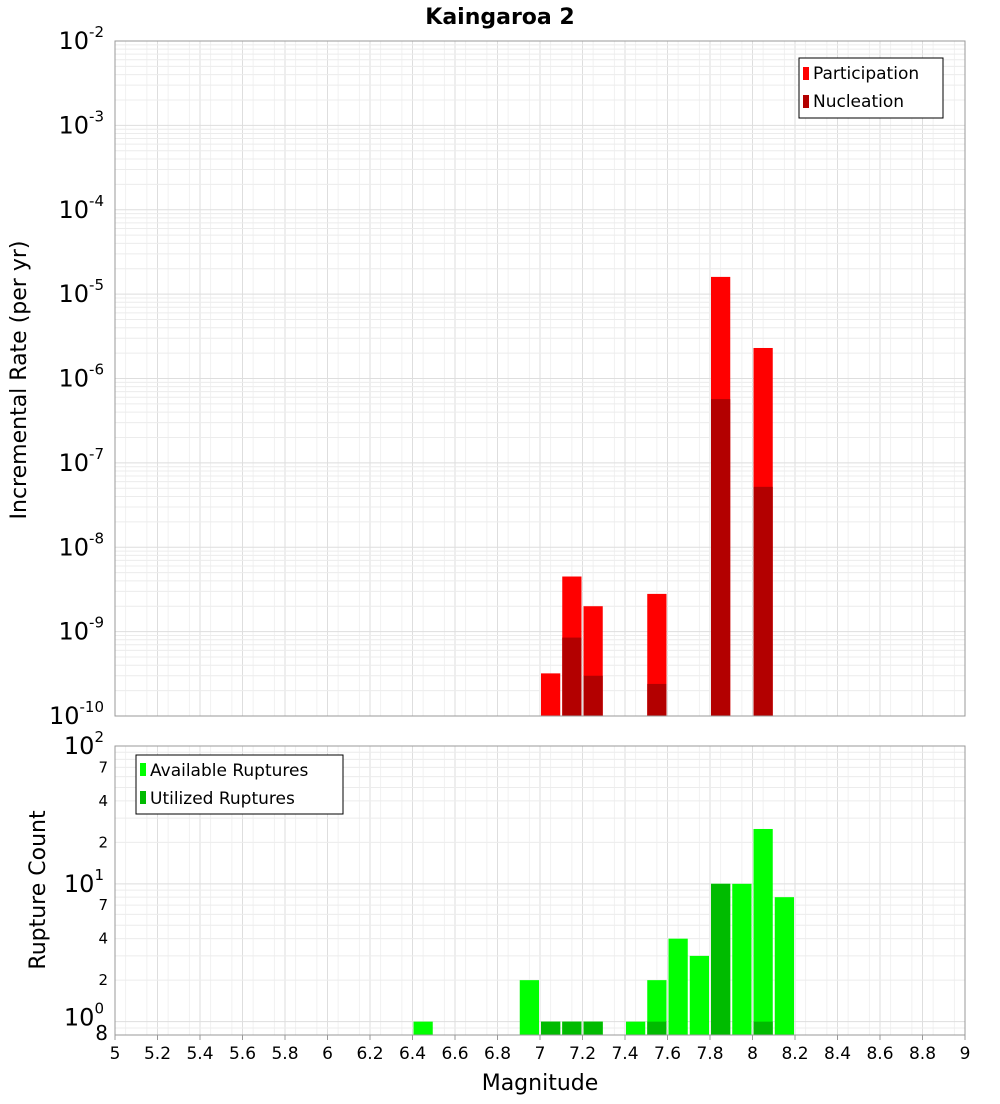 The width and height of the screenshot is (1000, 1104). I want to click on bottom-legend: Available Ruptures Utilized Ruptures, so click(239, 784).